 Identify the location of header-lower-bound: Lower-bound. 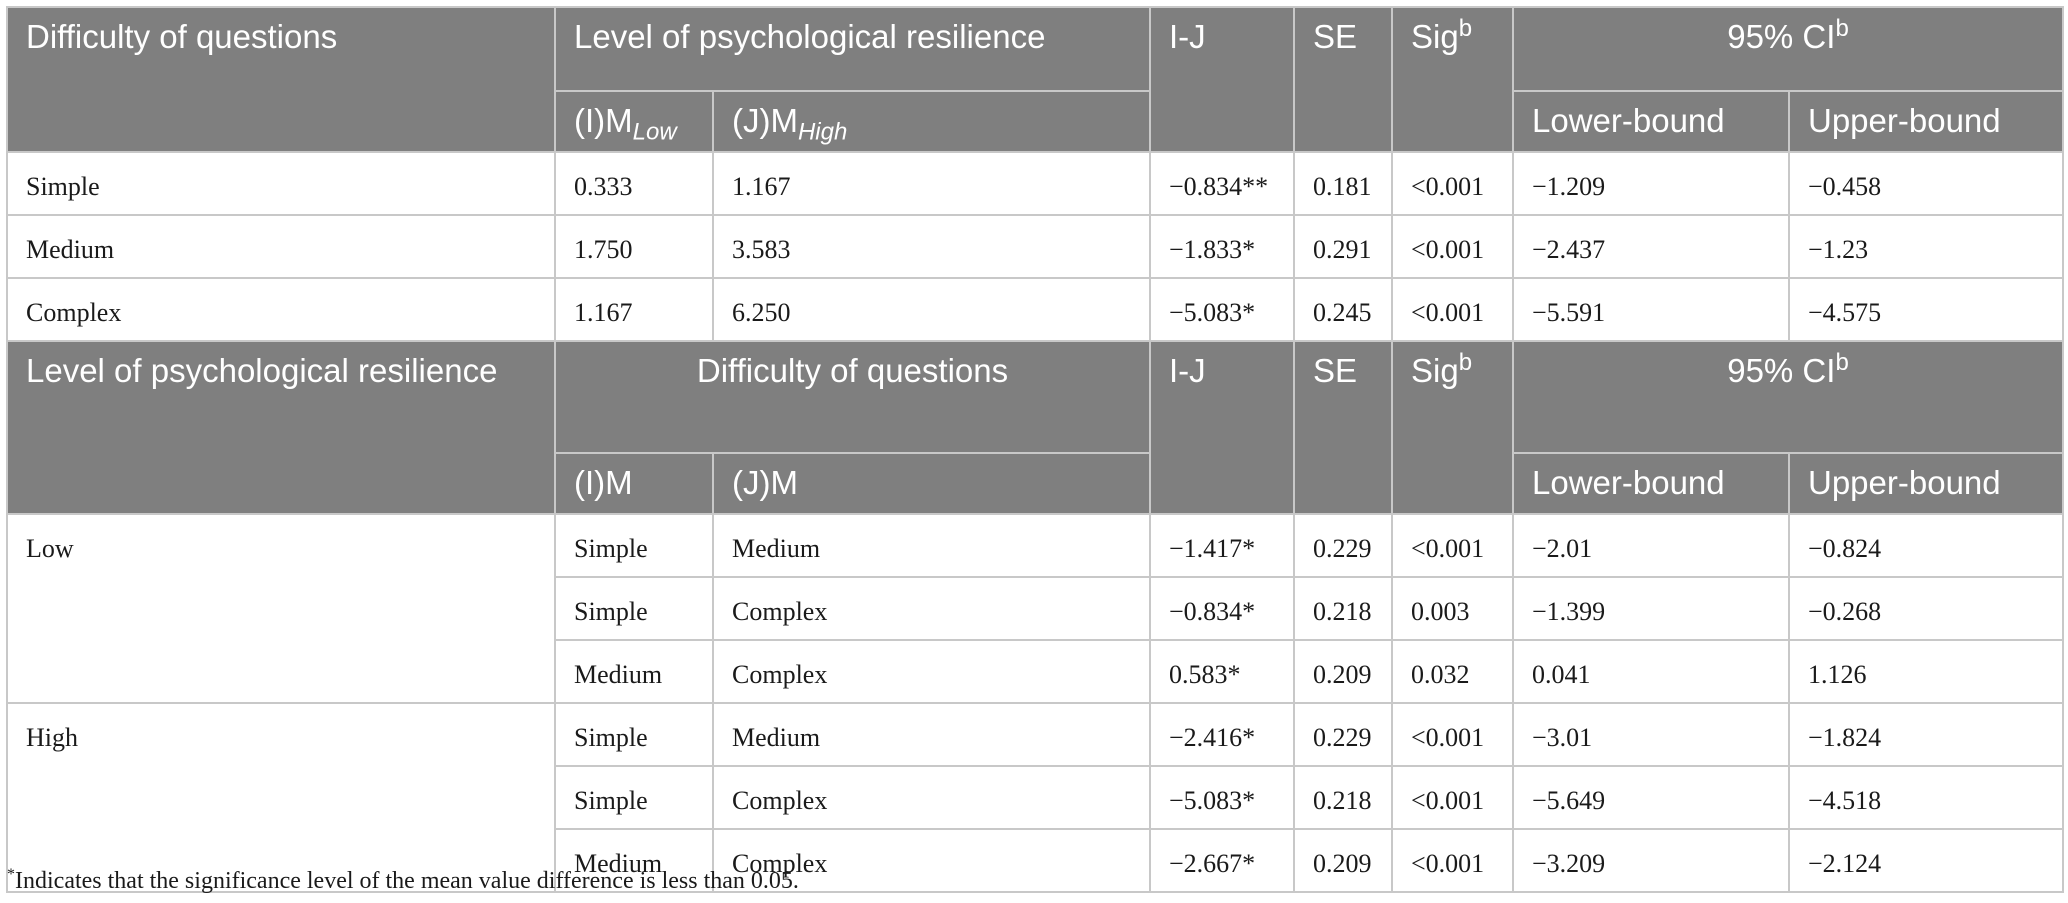
(1651, 121).